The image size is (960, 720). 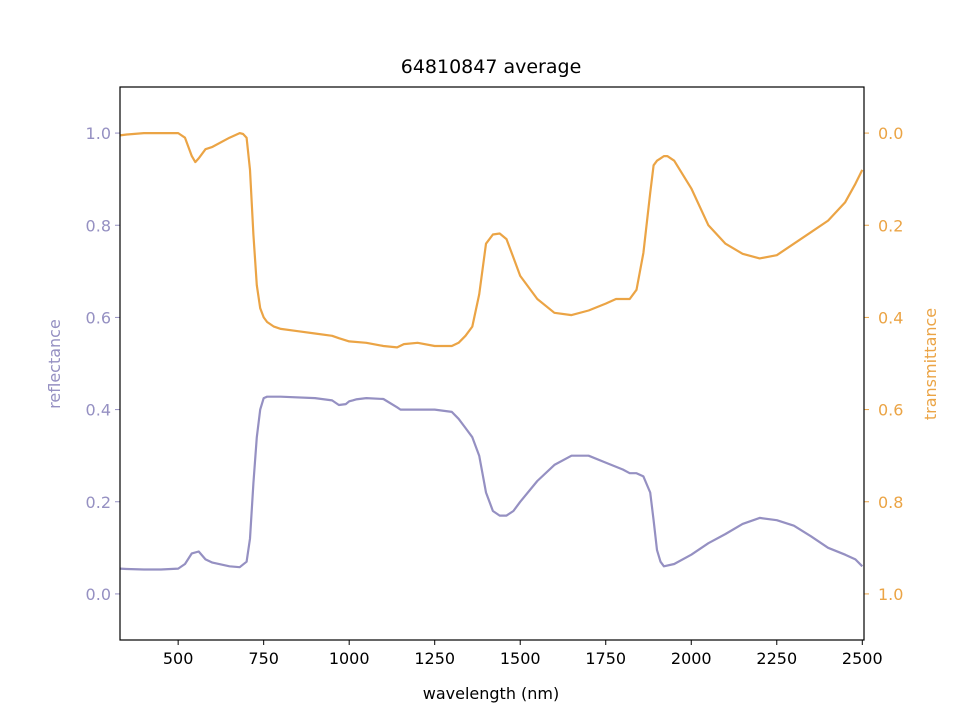 What do you see at coordinates (862, 658) in the screenshot?
I see `x-tick-label: 2500` at bounding box center [862, 658].